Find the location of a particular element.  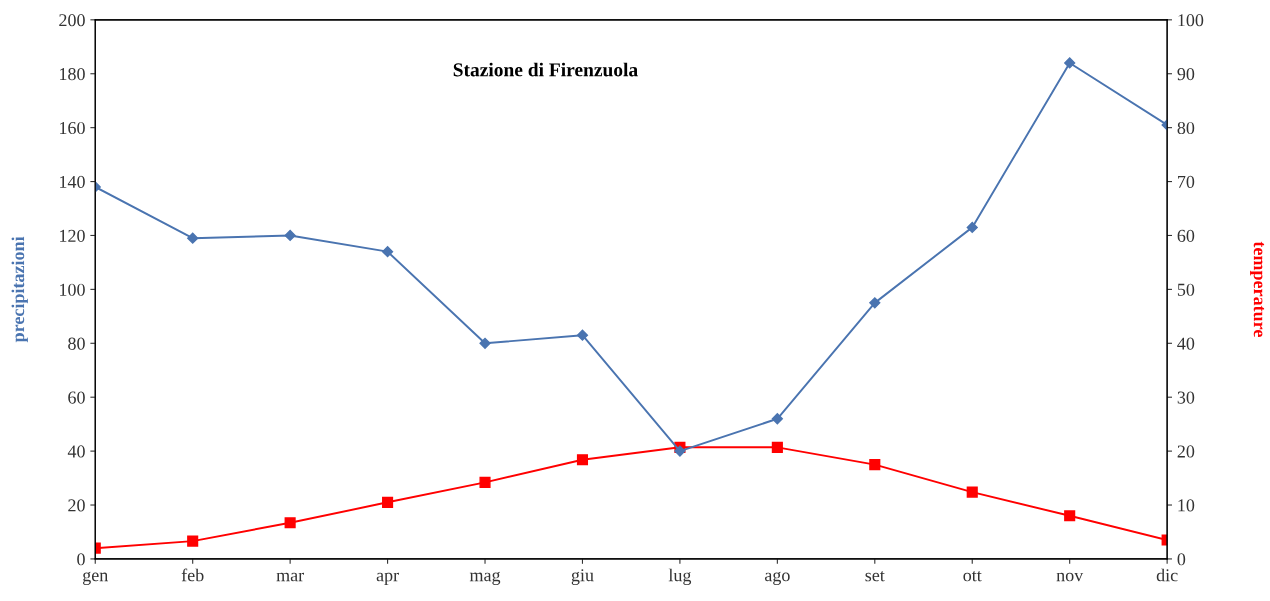

x-tick-label: giu is located at coordinates (582, 577).